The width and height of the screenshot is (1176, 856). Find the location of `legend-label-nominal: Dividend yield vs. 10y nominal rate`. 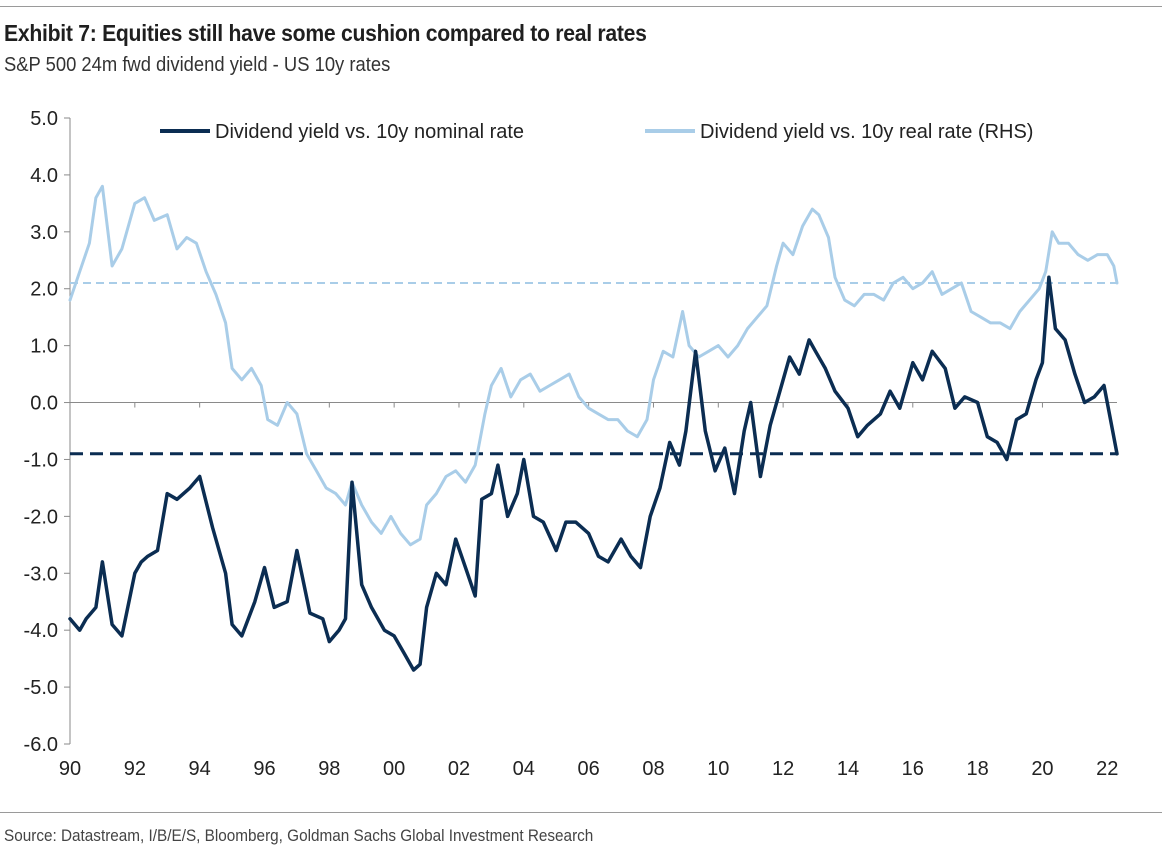

legend-label-nominal: Dividend yield vs. 10y nominal rate is located at coordinates (369, 132).